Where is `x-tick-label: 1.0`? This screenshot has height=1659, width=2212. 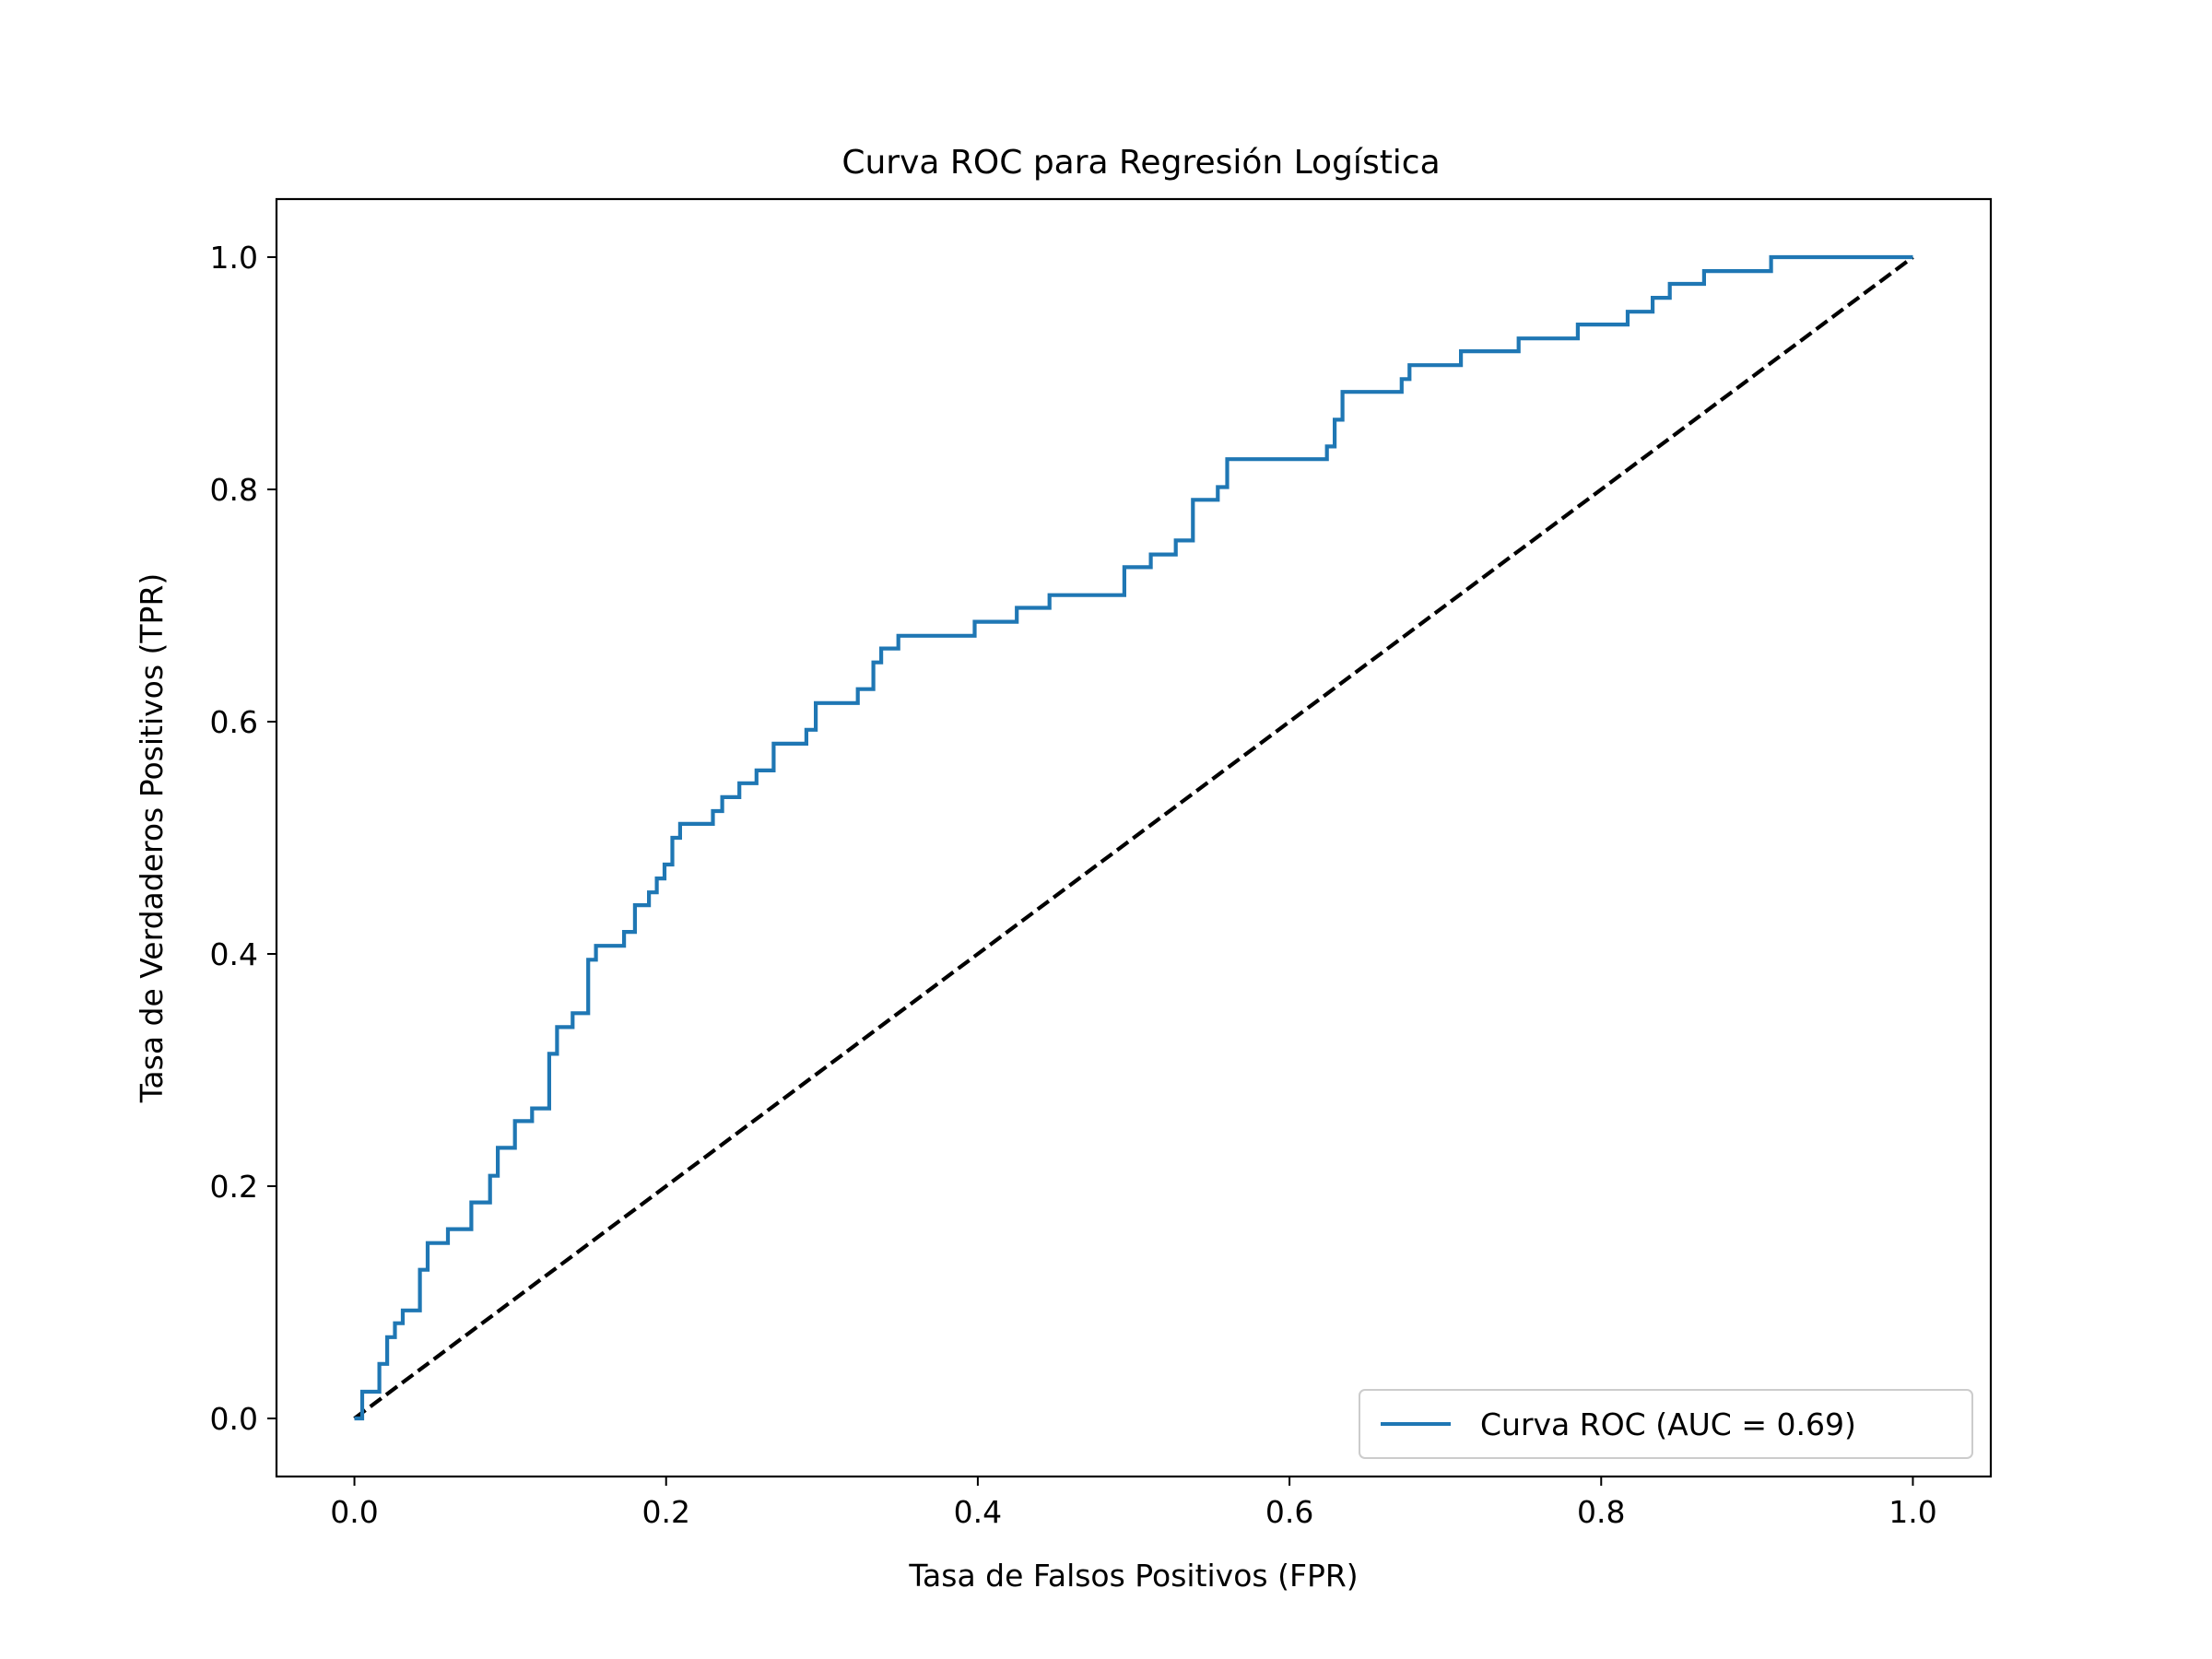 x-tick-label: 1.0 is located at coordinates (1912, 1512).